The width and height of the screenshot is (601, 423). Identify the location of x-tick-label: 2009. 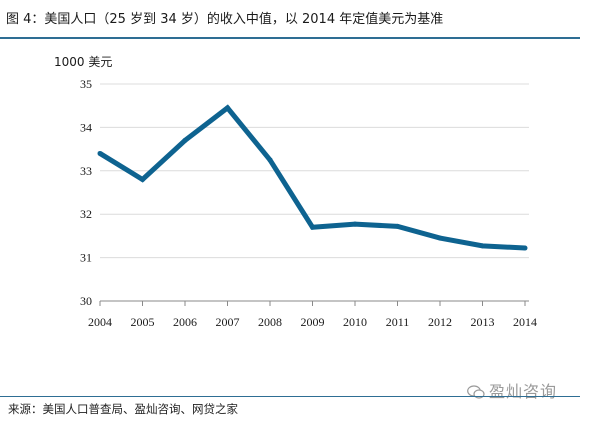
(313, 322).